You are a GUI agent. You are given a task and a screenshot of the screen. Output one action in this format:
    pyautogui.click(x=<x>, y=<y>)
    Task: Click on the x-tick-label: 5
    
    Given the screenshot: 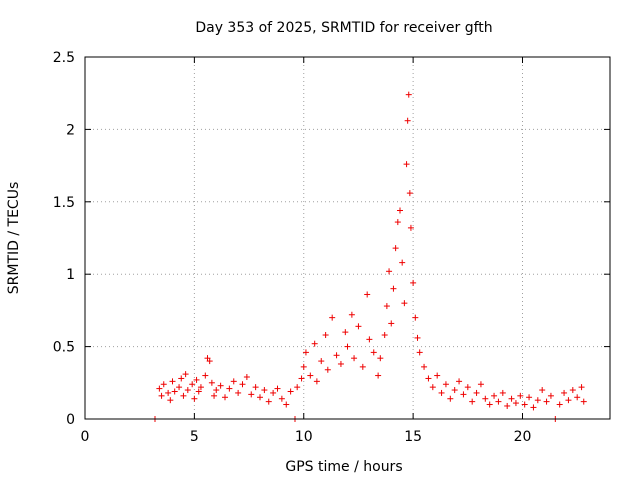 What is the action you would take?
    pyautogui.click(x=194, y=437)
    